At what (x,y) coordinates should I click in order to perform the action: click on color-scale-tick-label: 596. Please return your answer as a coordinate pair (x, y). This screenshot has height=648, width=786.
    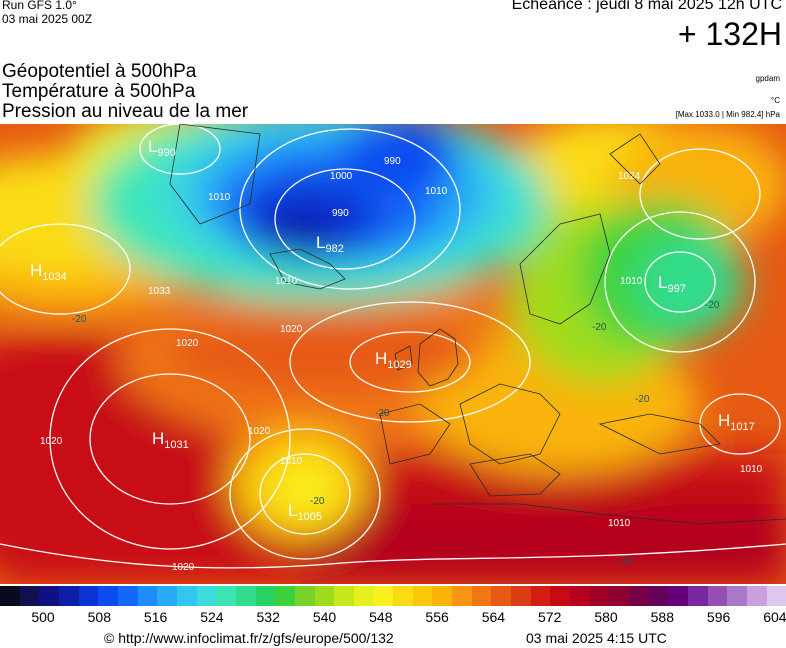
    Looking at the image, I should click on (718, 617).